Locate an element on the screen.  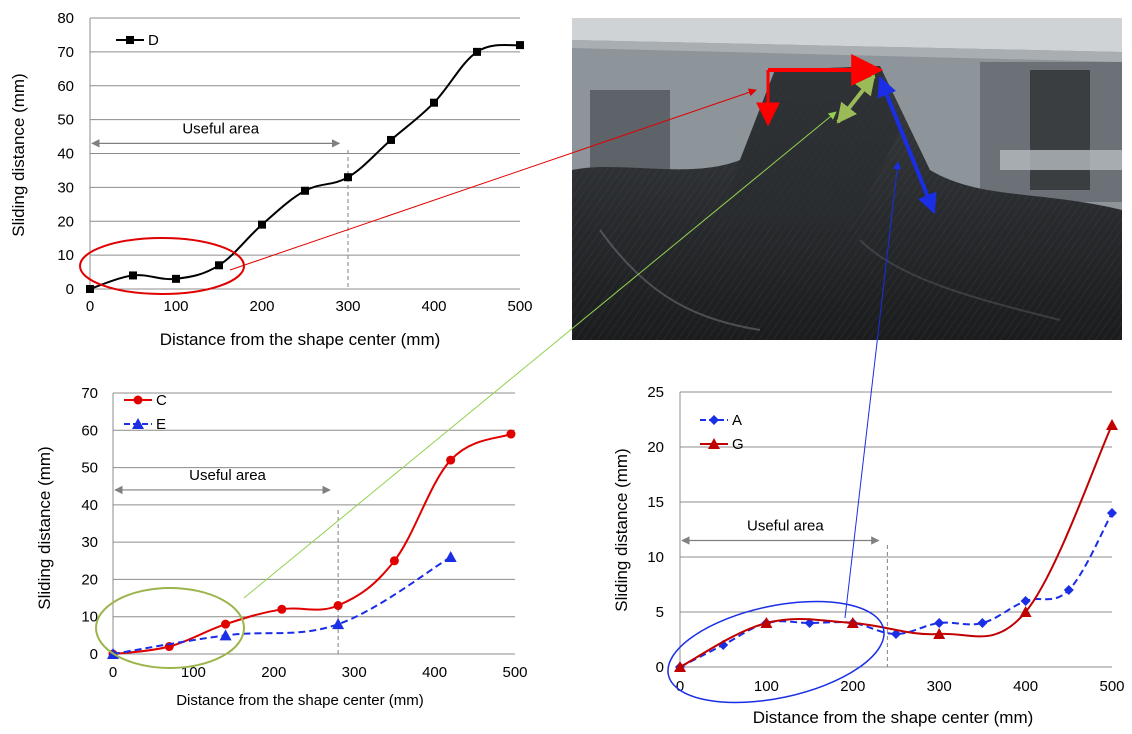
chart3-yticks: 0 5 10 15 20 25 is located at coordinates (655, 530).